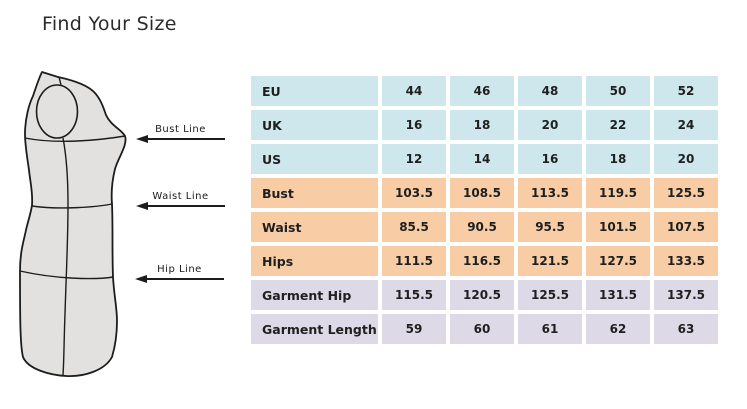 This screenshot has width=747, height=409. Describe the element at coordinates (414, 329) in the screenshot. I see `row-value: 59` at that location.